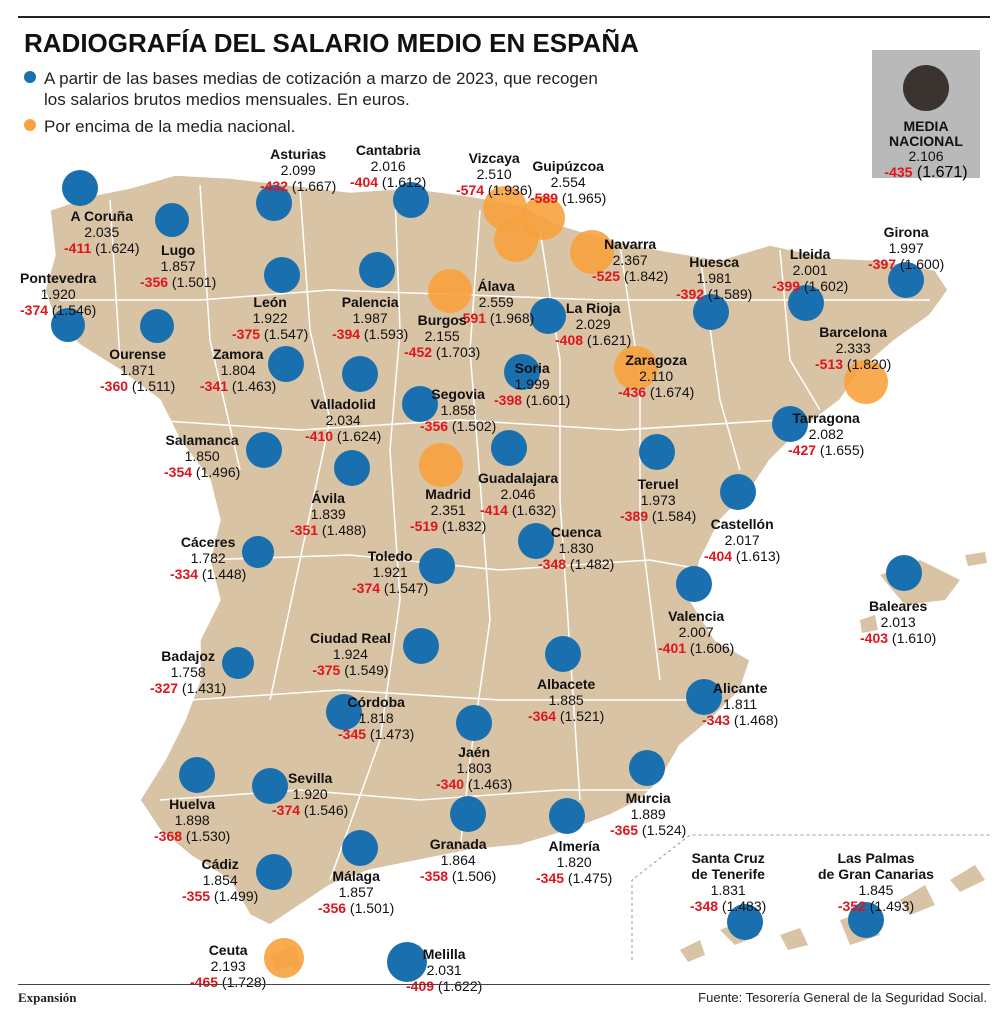  I want to click on circle-la-rioja, so click(548, 316).